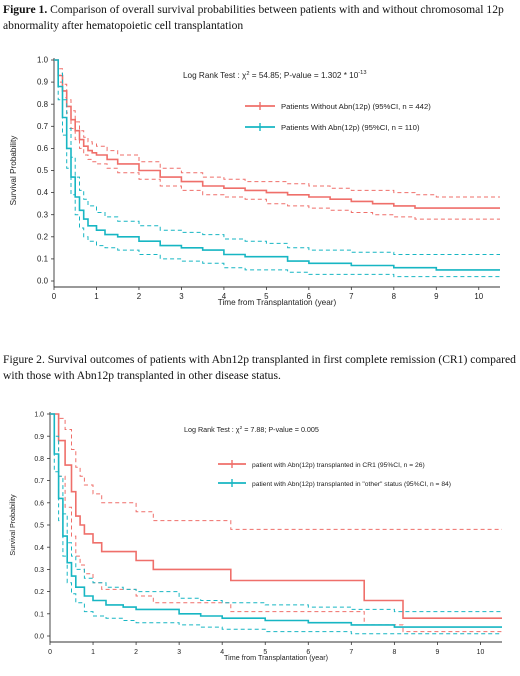 The height and width of the screenshot is (676, 520). Describe the element at coordinates (42, 236) in the screenshot. I see `chart1-y-tick-label: 0.2` at that location.